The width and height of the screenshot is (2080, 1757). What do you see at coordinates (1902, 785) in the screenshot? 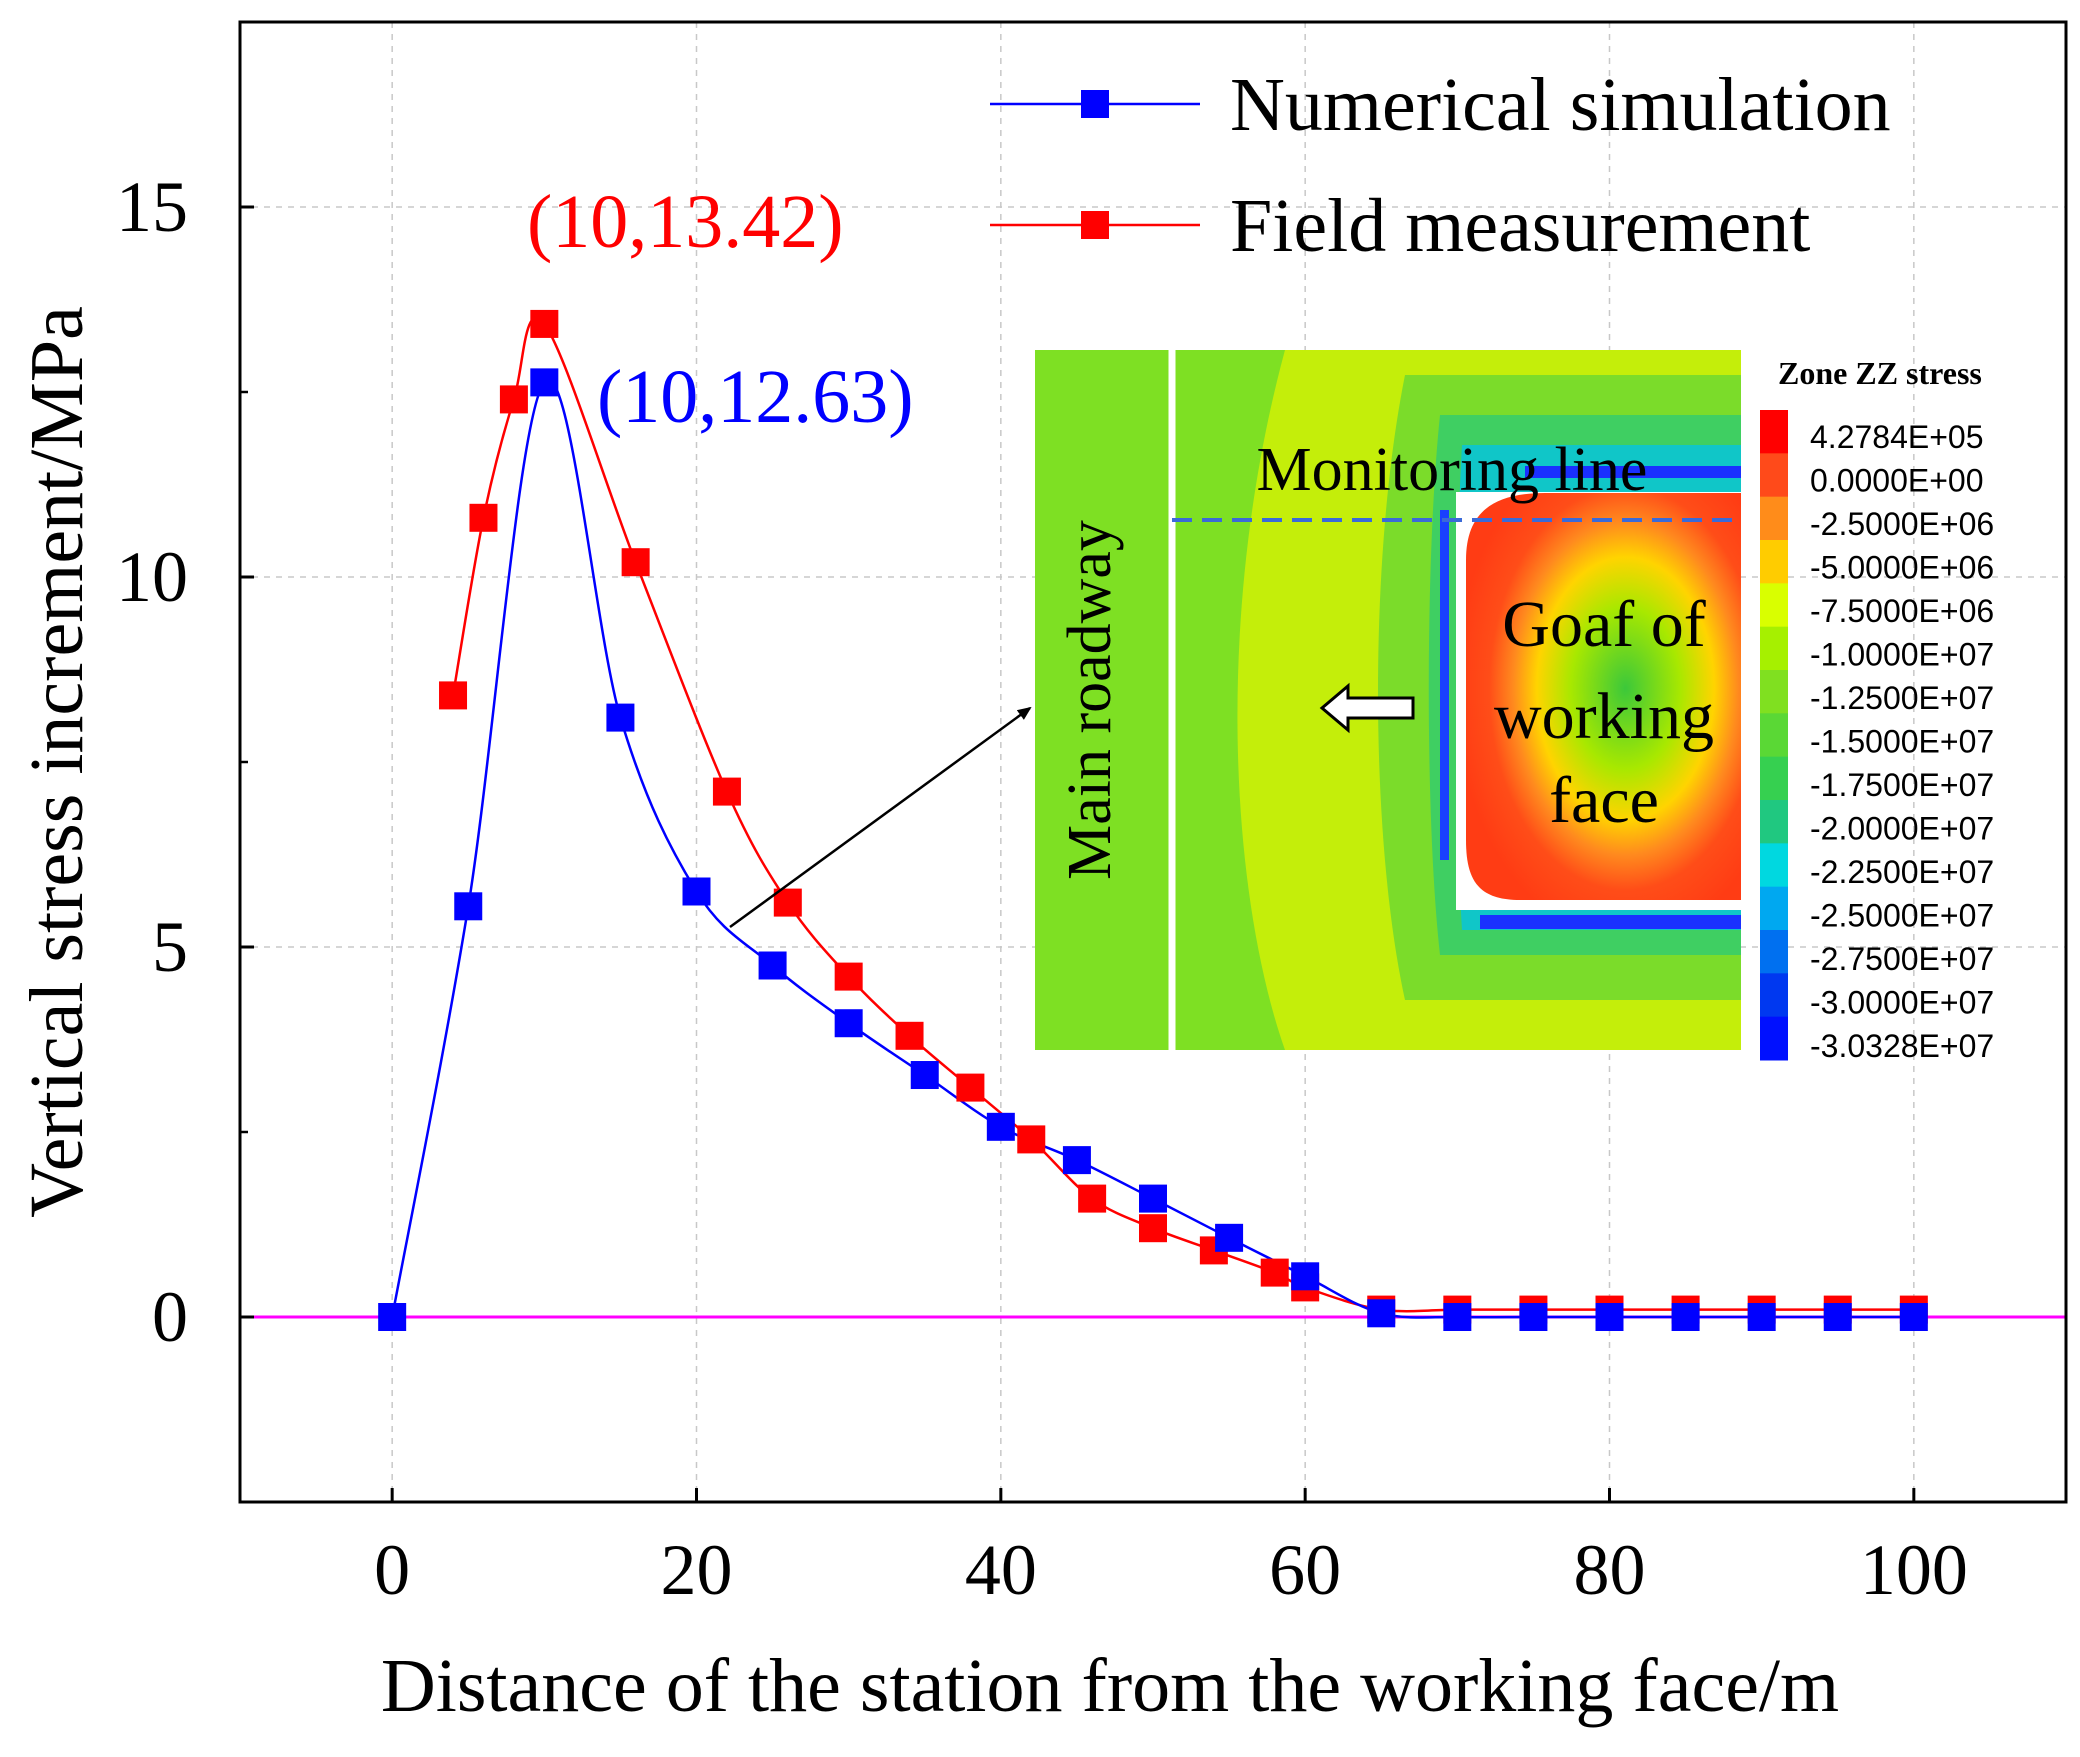
I see `colorbar-label: -1.7500E+07` at bounding box center [1902, 785].